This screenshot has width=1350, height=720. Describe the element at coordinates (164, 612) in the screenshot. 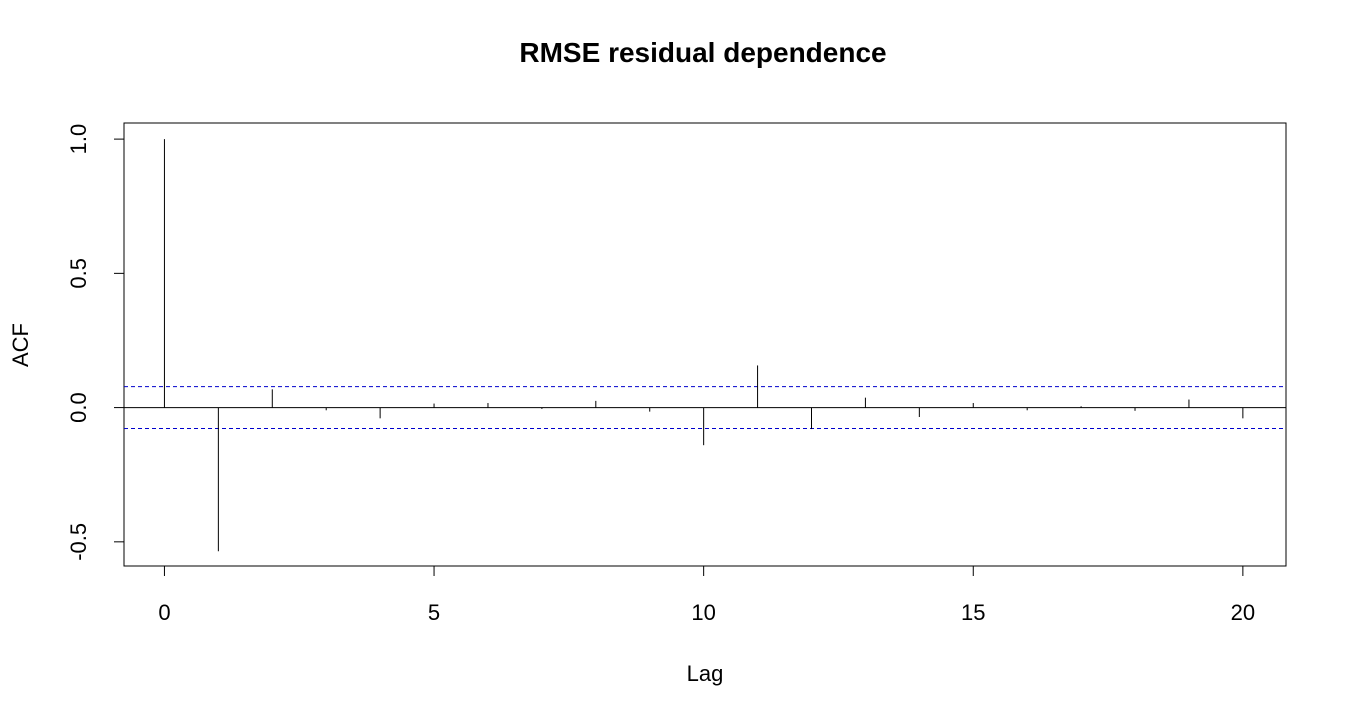

I see `x-tick-label: 0` at that location.